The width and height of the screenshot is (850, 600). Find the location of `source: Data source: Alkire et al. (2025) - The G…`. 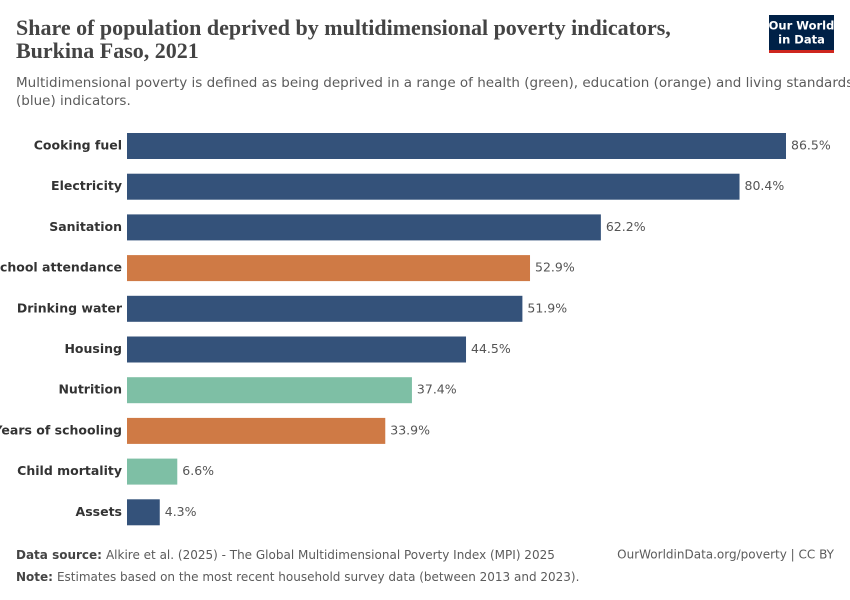

source: Data source: Alkire et al. (2025) - The G… is located at coordinates (285, 555).